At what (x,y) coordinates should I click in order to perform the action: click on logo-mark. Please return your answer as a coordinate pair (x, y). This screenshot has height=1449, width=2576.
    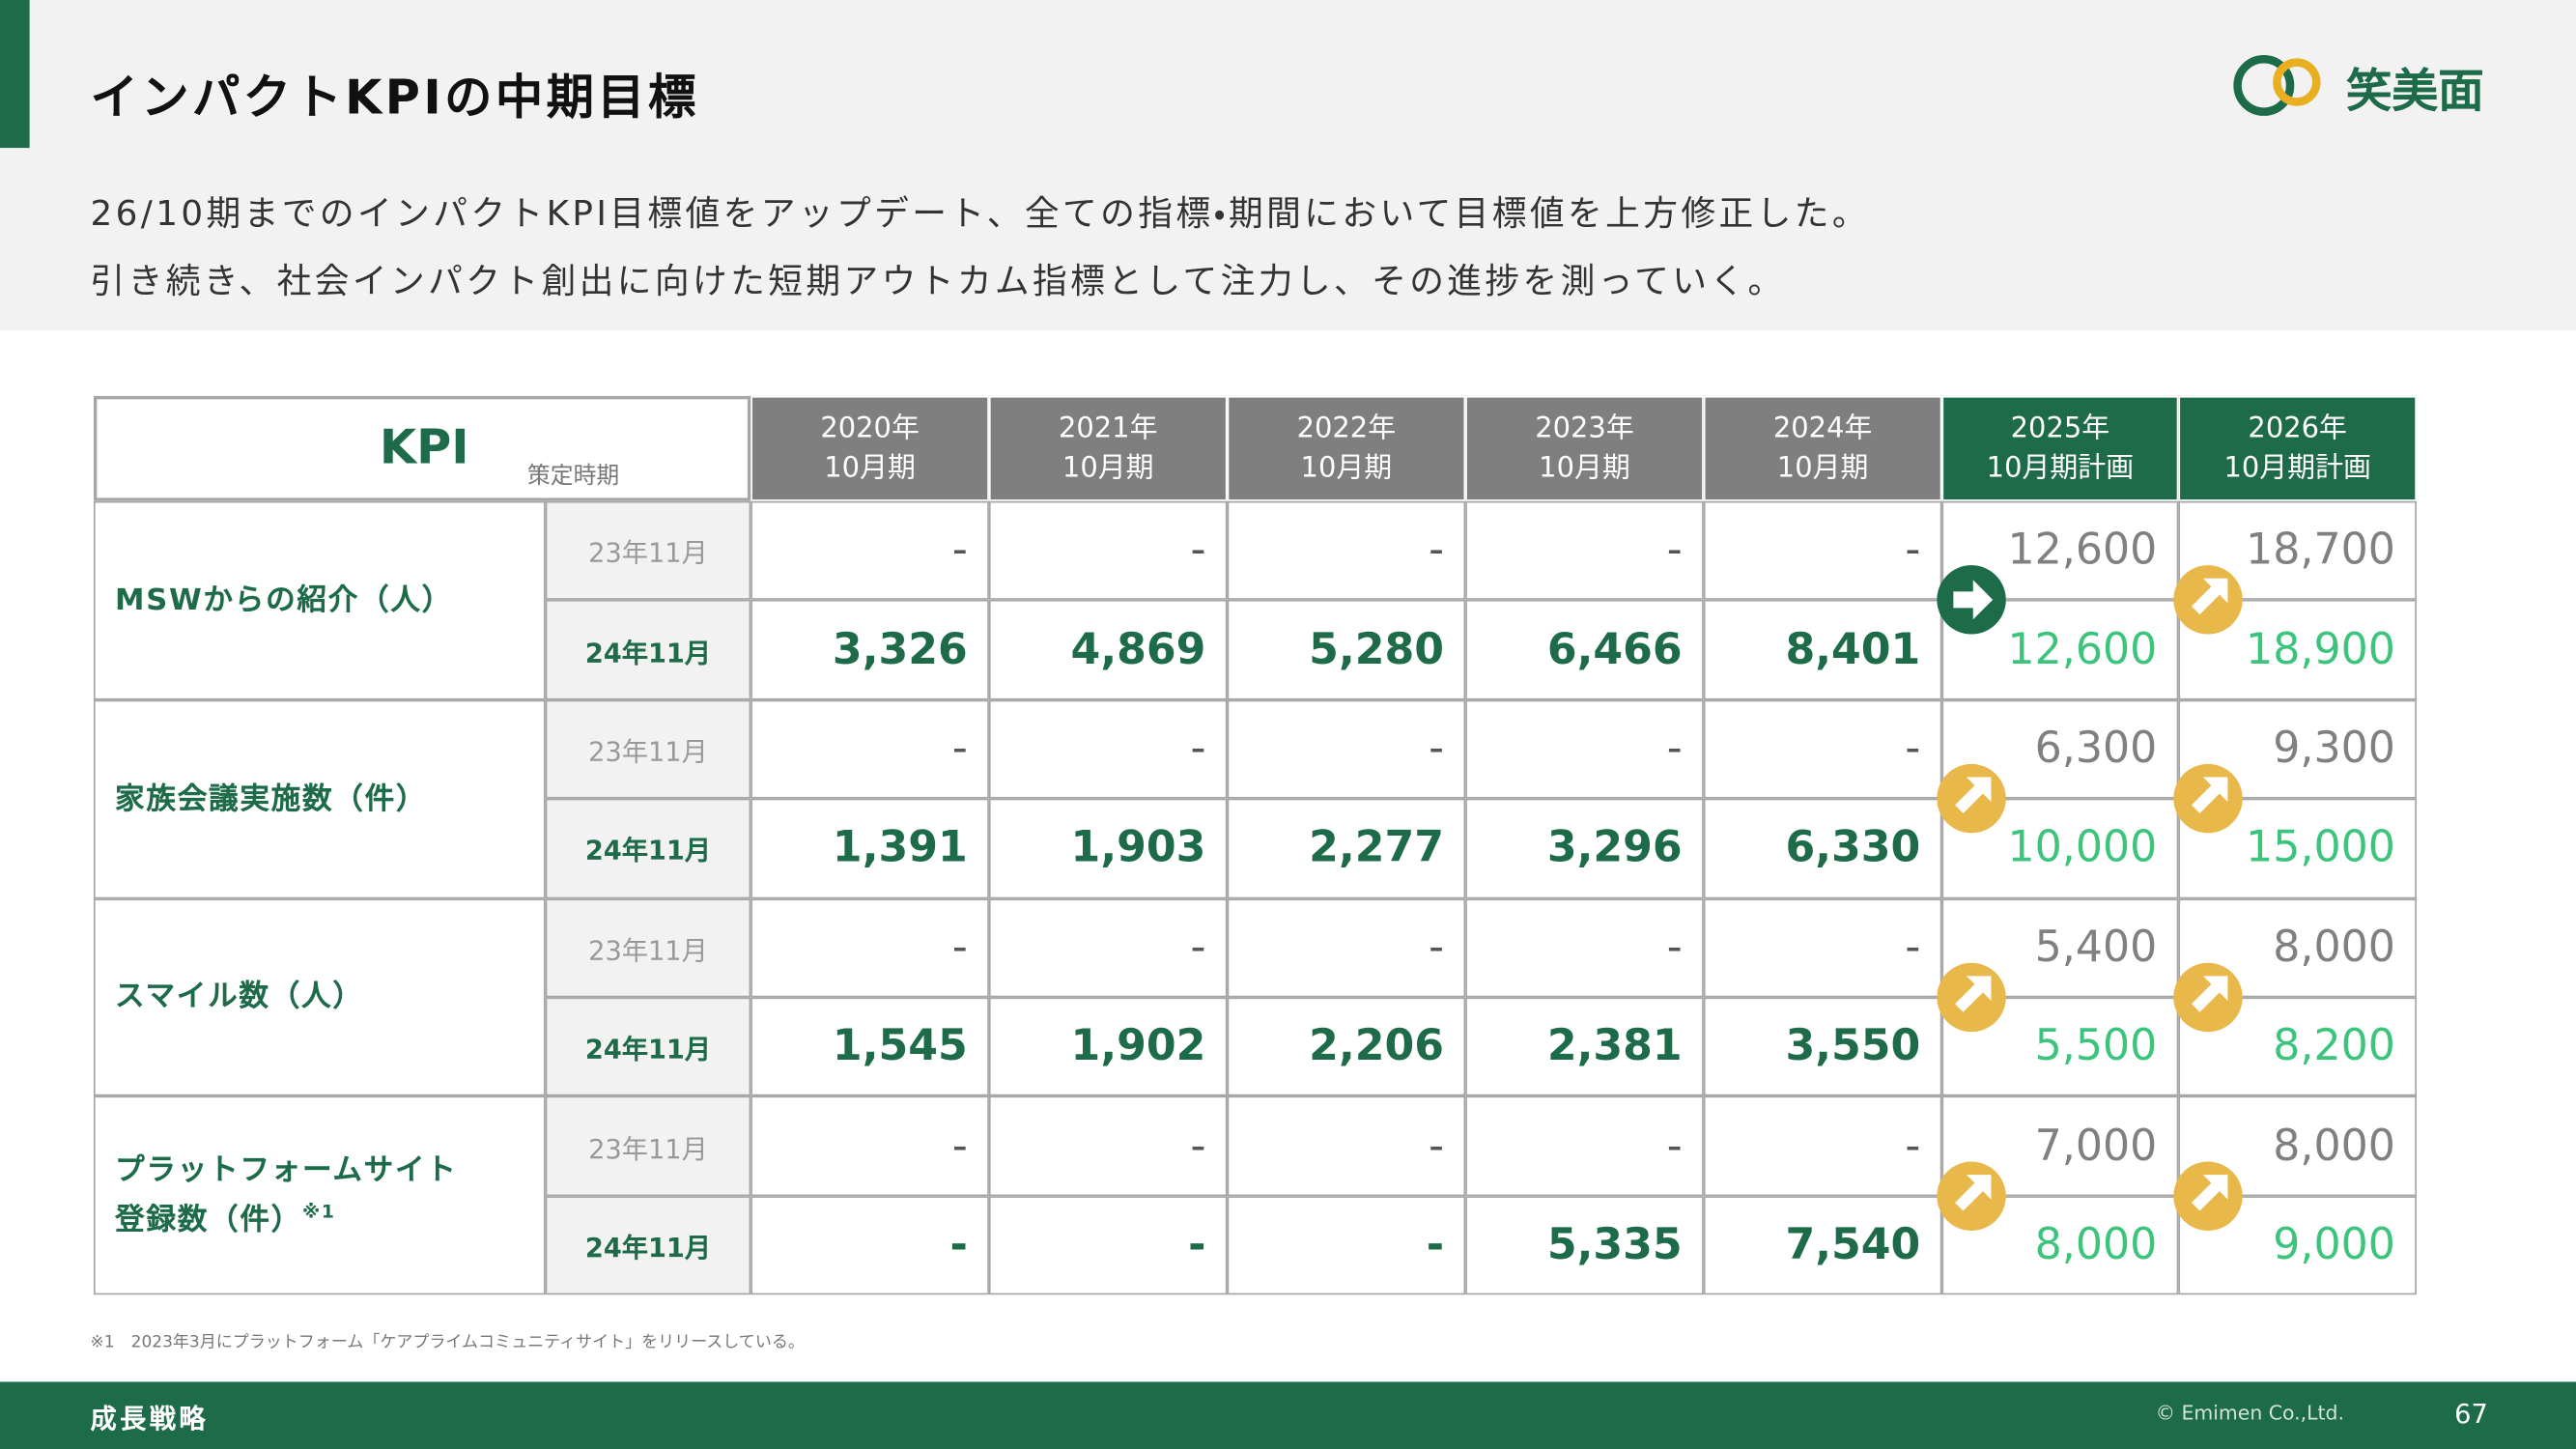
    Looking at the image, I should click on (2277, 85).